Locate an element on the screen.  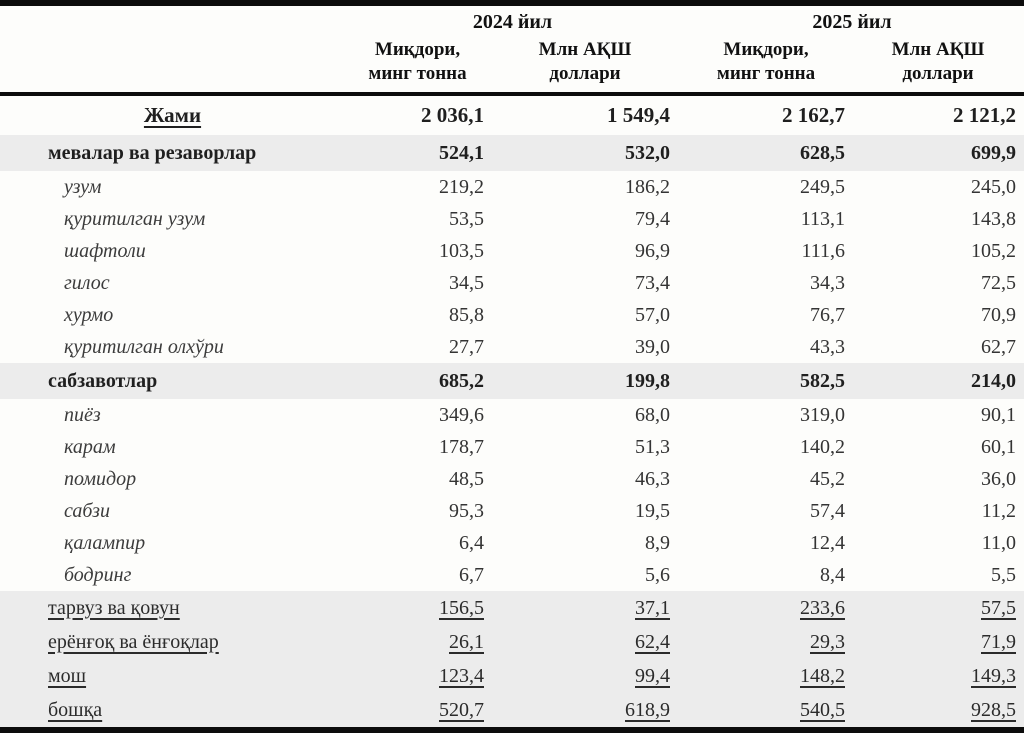
table-row: пиёз 349,6 68,0 319,0 90,1 is located at coordinates (512, 415).